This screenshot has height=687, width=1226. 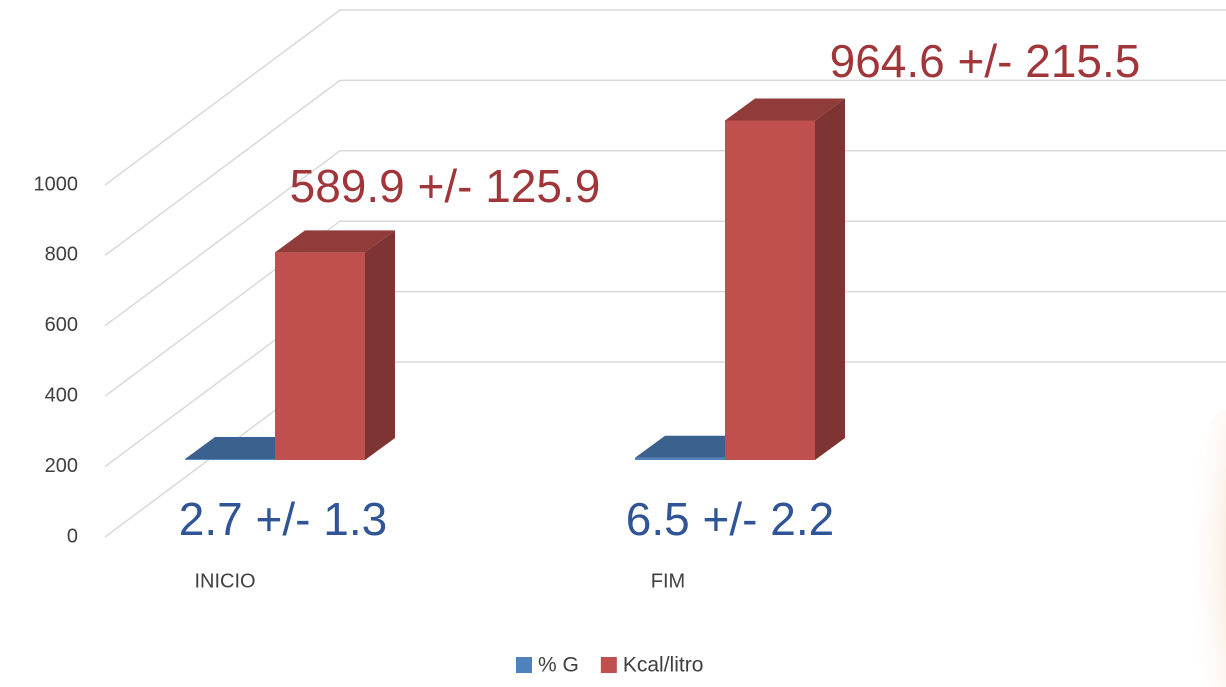 I want to click on decoration, so click(x=1206, y=548).